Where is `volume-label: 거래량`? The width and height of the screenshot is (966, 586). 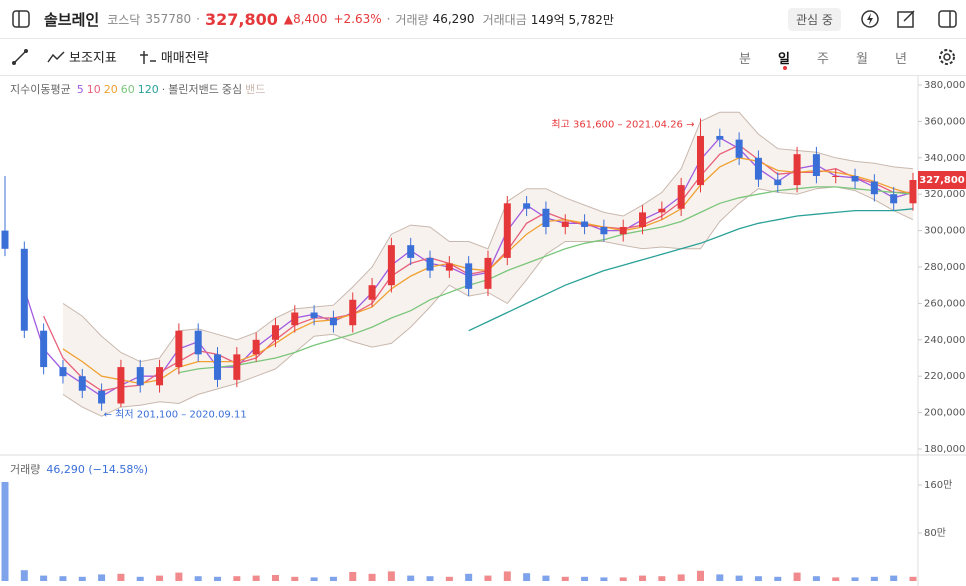 volume-label: 거래량 is located at coordinates (412, 19).